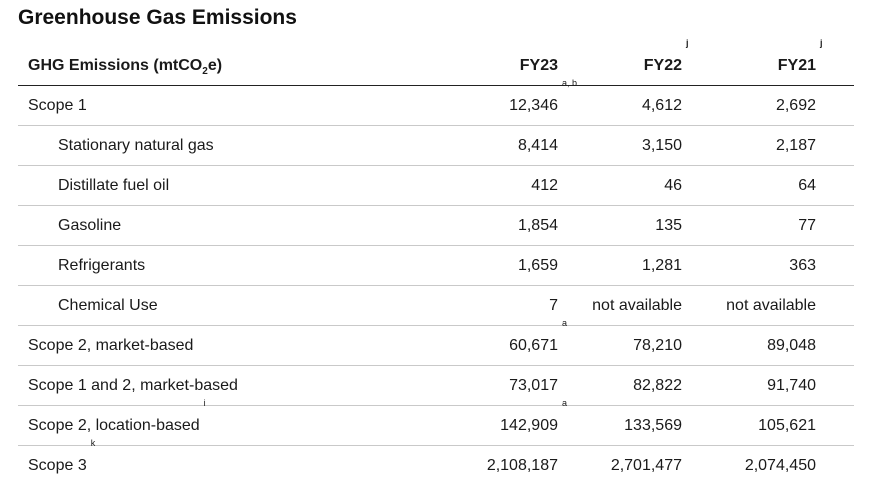  What do you see at coordinates (108, 305) in the screenshot?
I see `row-label: Chemical Use` at bounding box center [108, 305].